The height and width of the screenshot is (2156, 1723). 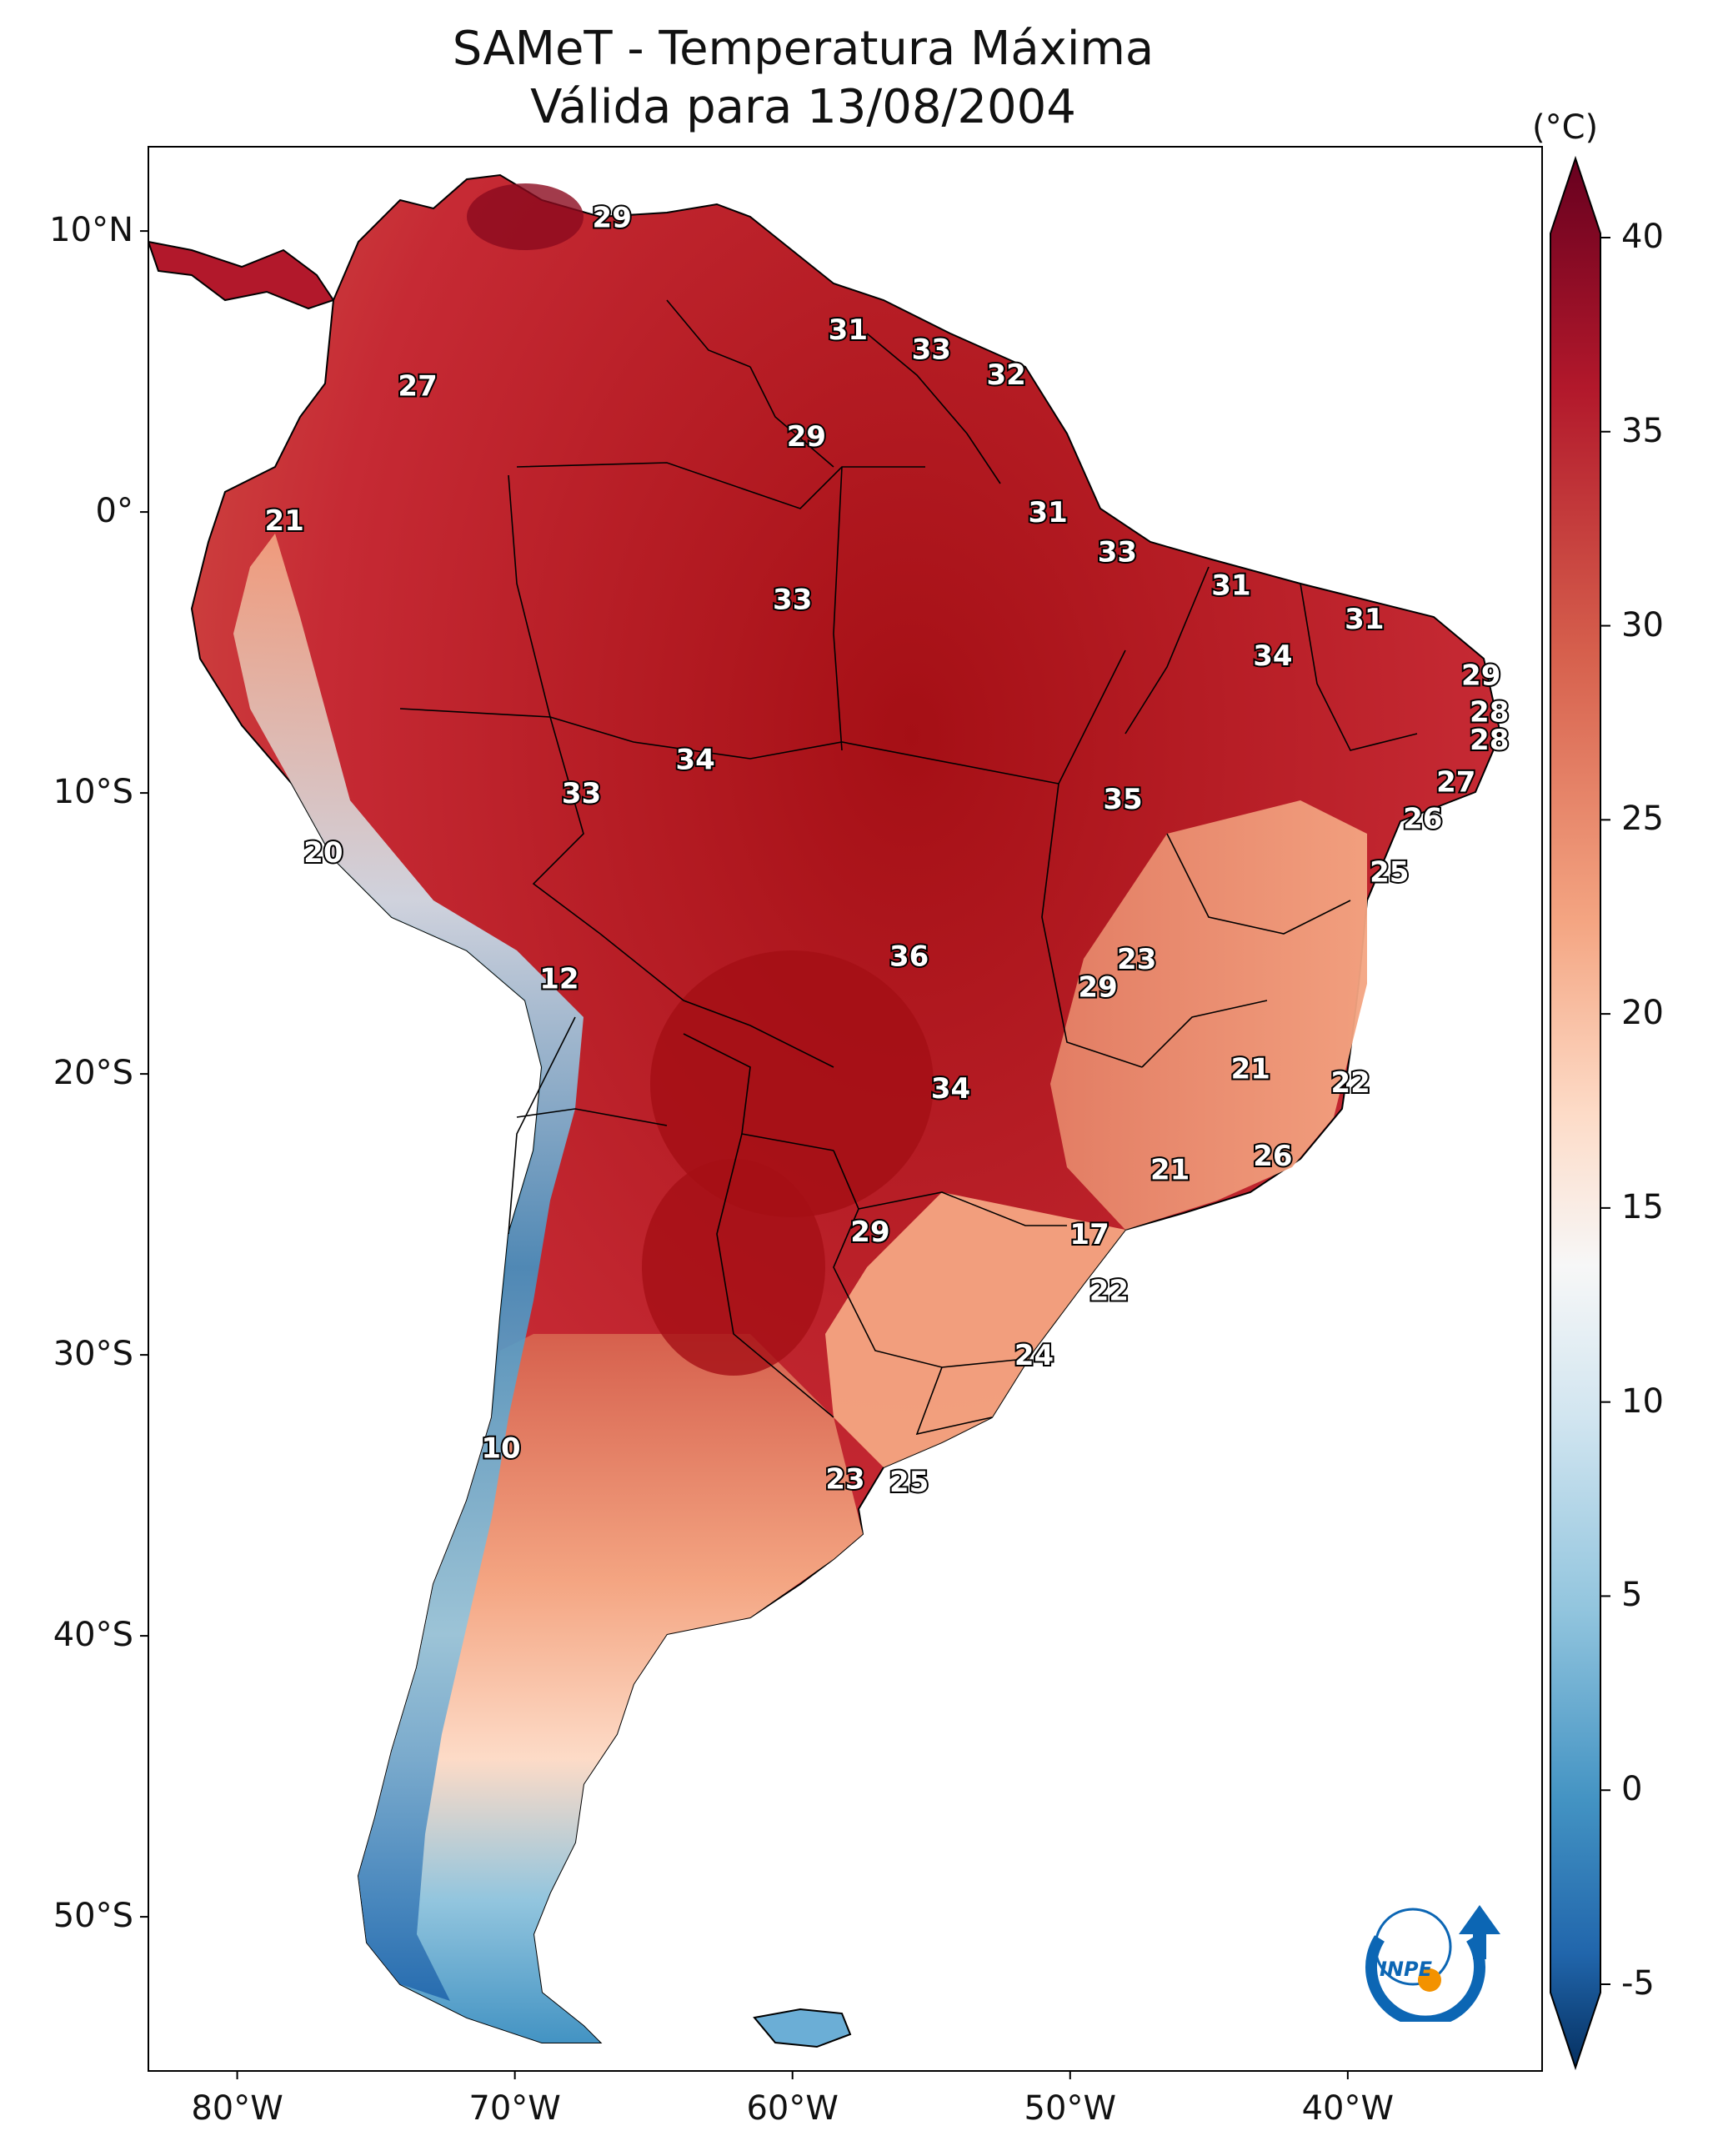 I want to click on south-brazil-zone, so click(x=975, y=1329).